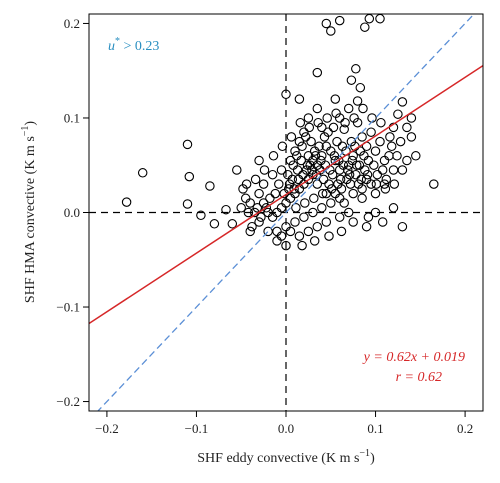 Image resolution: width=500 pixels, height=483 pixels. Describe the element at coordinates (465, 428) in the screenshot. I see `x-tick-label: 0.2` at that location.